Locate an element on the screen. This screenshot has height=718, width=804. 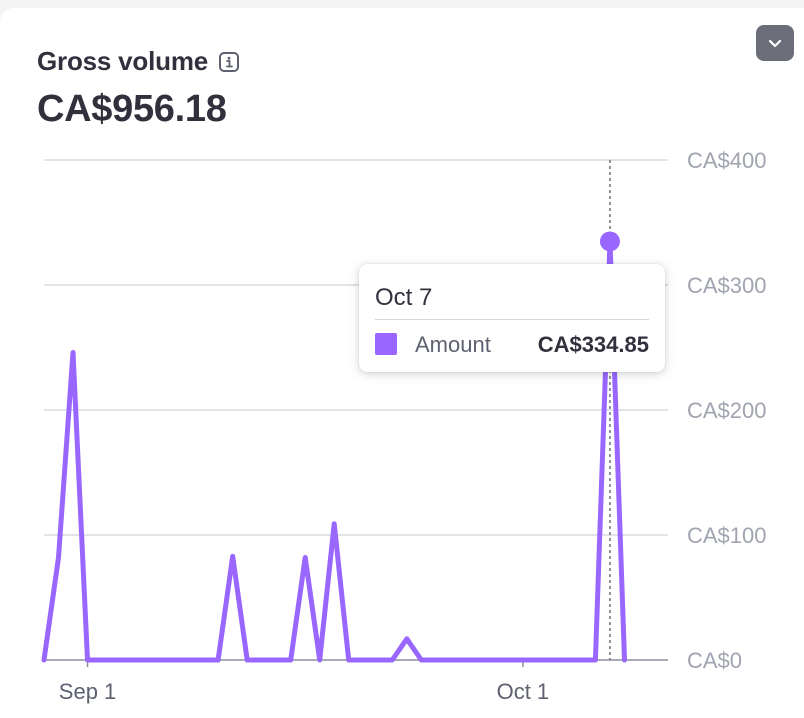
y-axis-labels: CA$0 CA$100 CA$200 CA$300 CA$400 is located at coordinates (727, 410).